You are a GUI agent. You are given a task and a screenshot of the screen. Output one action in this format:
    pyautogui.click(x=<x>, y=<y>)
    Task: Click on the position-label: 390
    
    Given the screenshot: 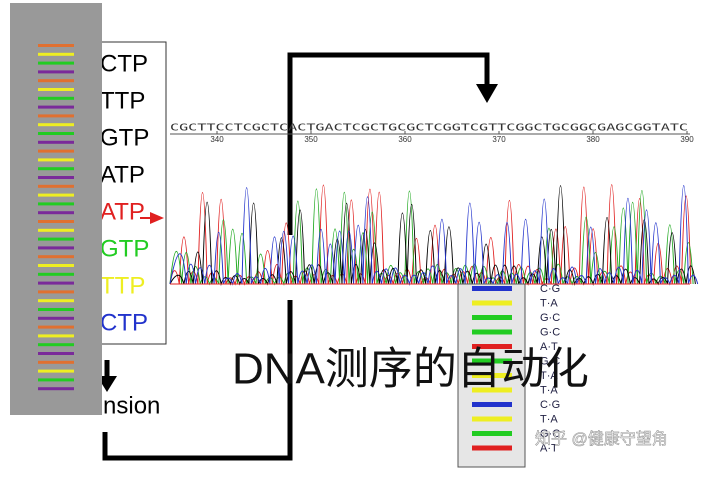 What is the action you would take?
    pyautogui.click(x=687, y=139)
    